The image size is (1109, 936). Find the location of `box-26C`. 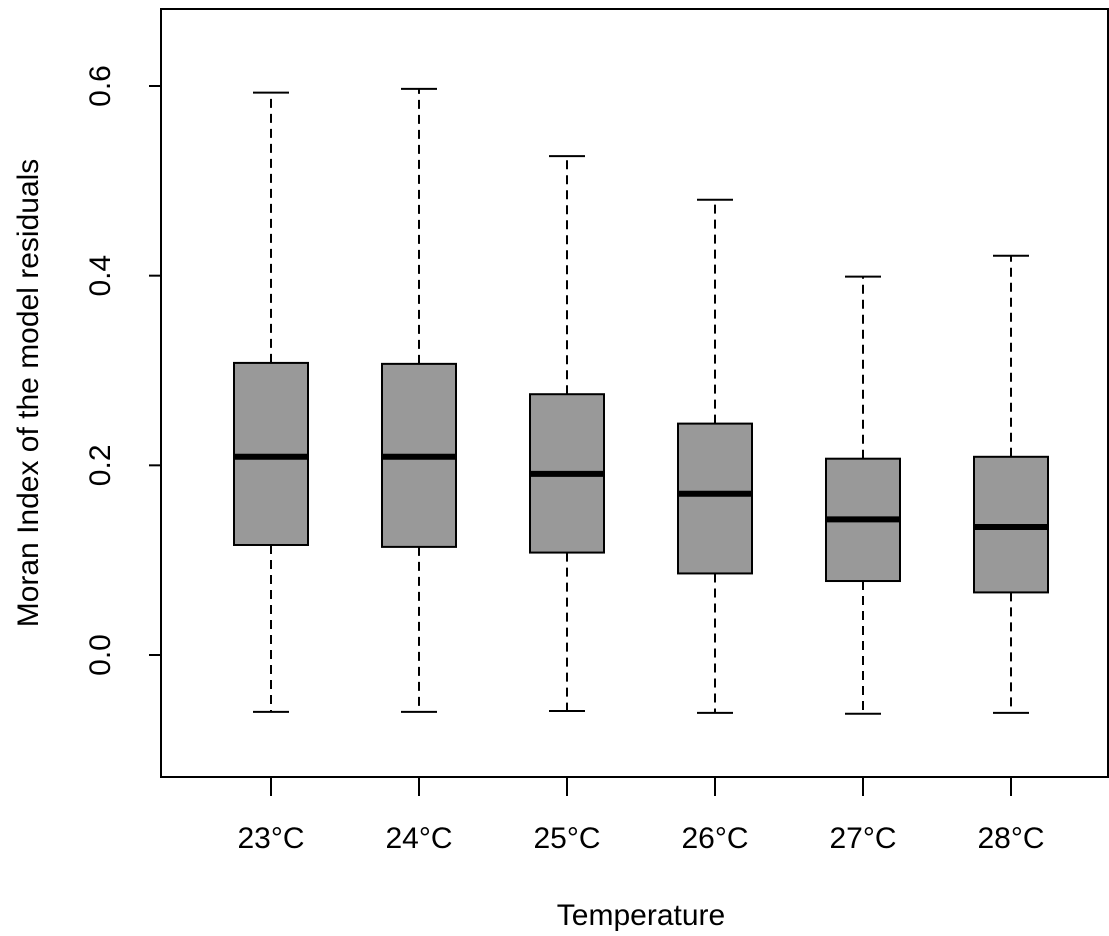

box-26C is located at coordinates (715, 456).